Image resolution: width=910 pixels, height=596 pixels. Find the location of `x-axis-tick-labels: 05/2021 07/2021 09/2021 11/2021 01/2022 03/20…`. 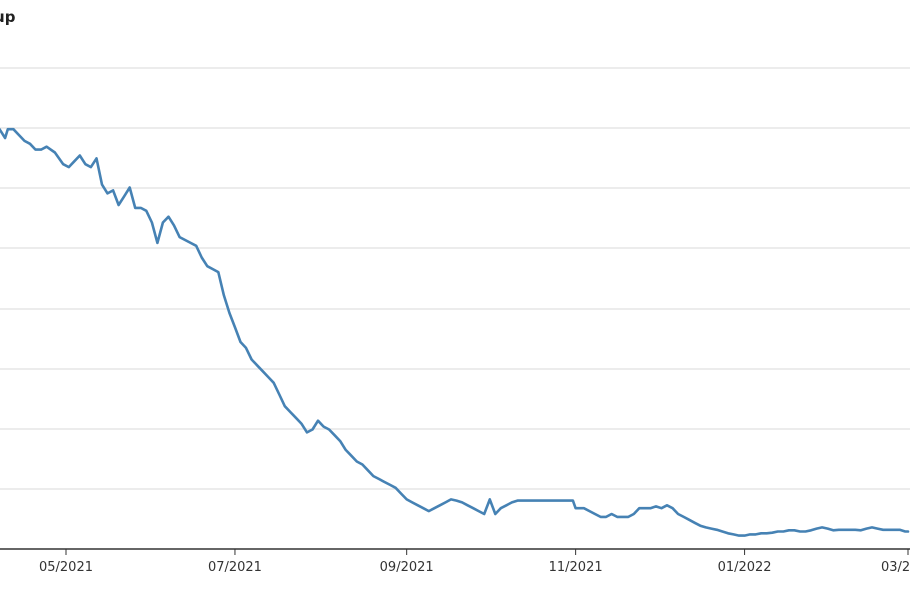

x-axis-tick-labels: 05/2021 07/2021 09/2021 11/2021 01/2022 03/20… is located at coordinates (474, 567).